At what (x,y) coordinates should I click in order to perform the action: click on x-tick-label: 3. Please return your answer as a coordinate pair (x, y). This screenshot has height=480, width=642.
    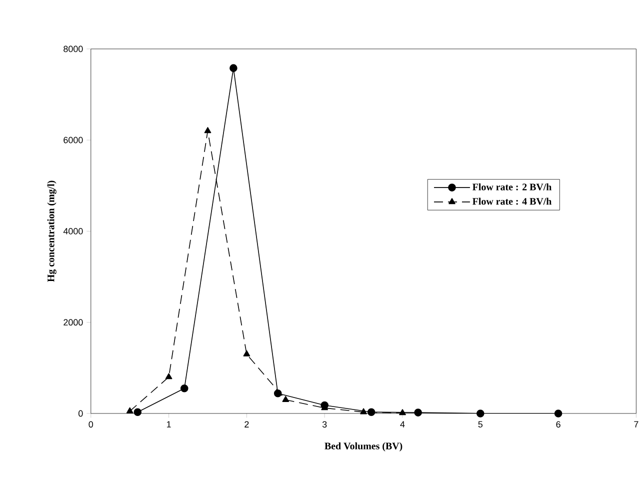
    Looking at the image, I should click on (324, 424).